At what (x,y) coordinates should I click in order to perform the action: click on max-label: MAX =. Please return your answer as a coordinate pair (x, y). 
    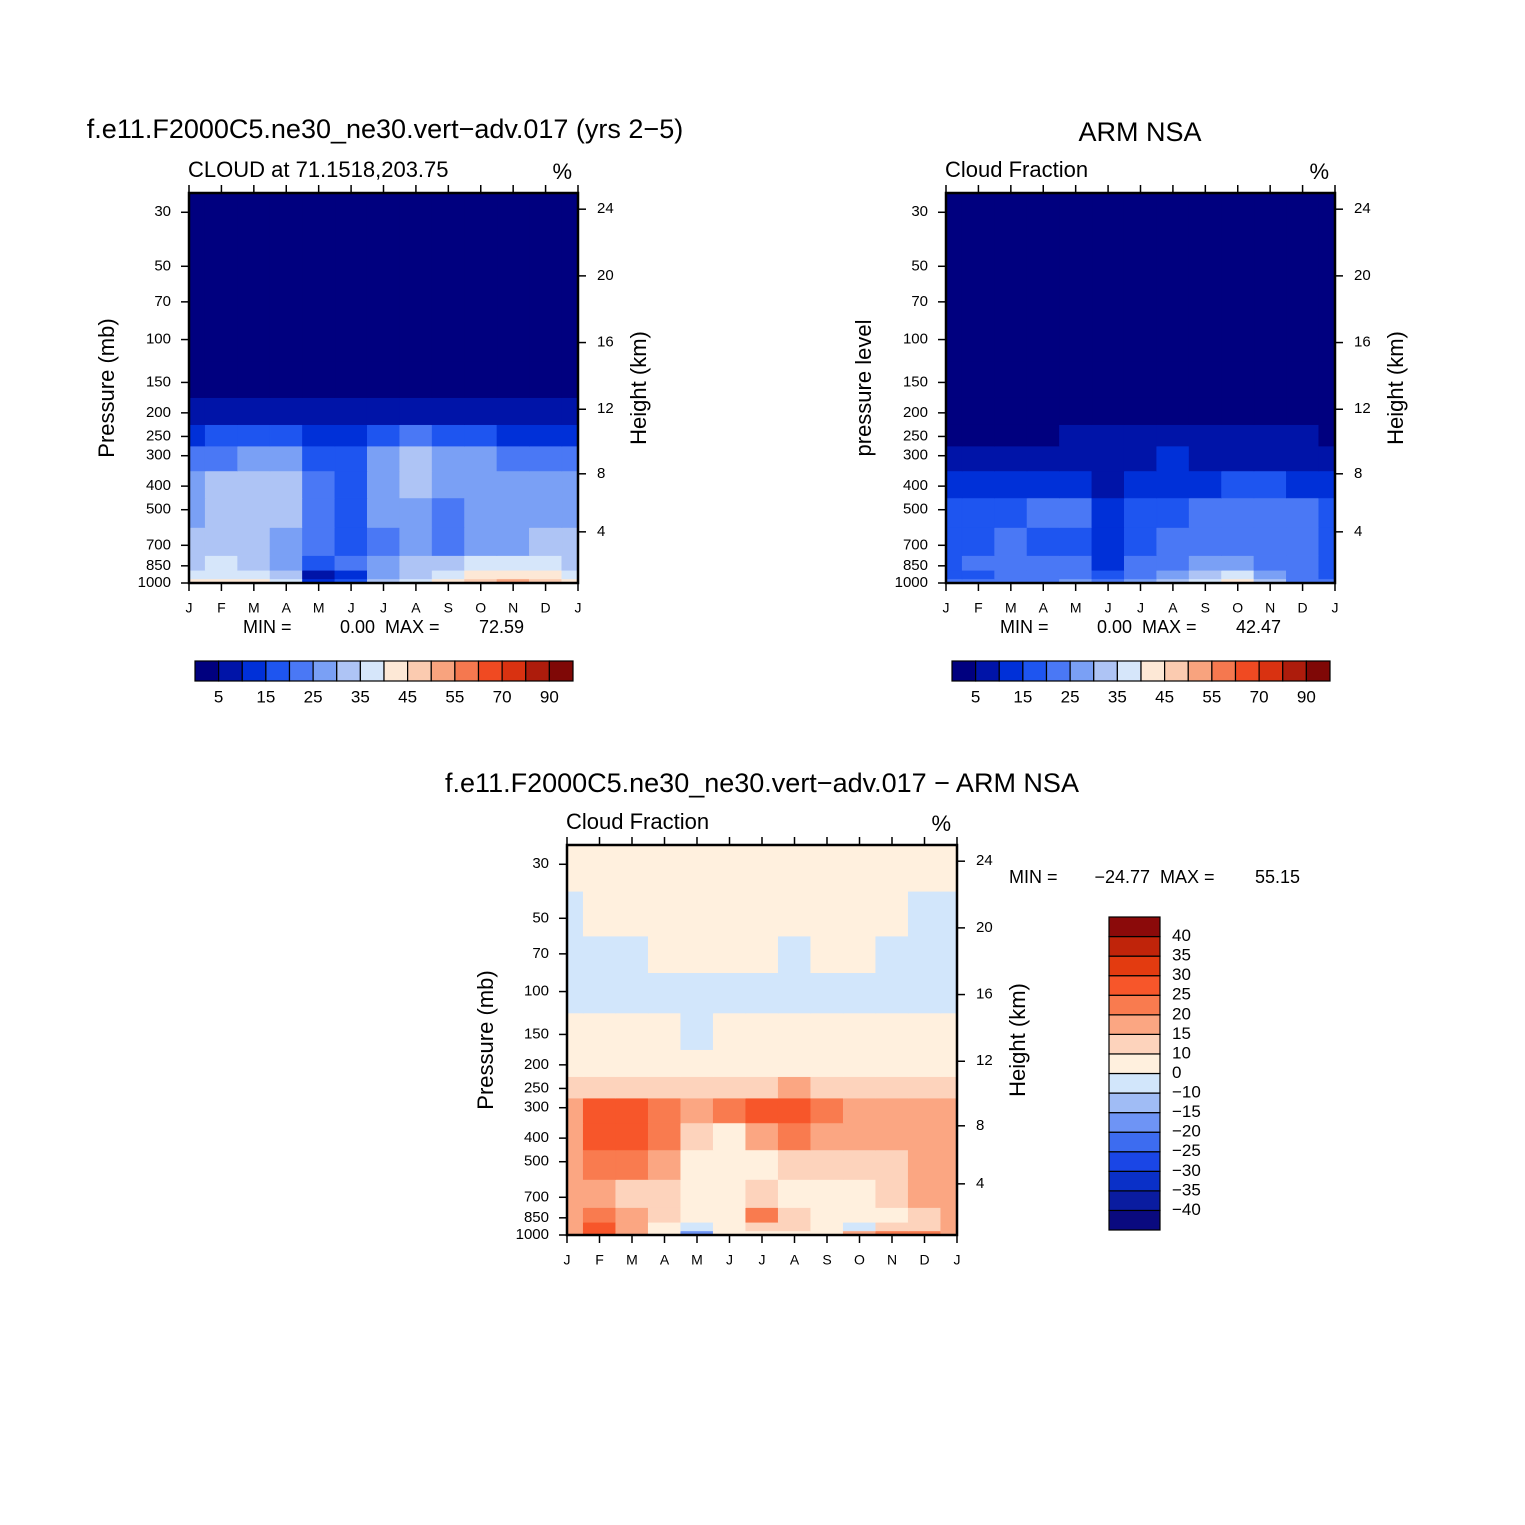
    Looking at the image, I should click on (1187, 877).